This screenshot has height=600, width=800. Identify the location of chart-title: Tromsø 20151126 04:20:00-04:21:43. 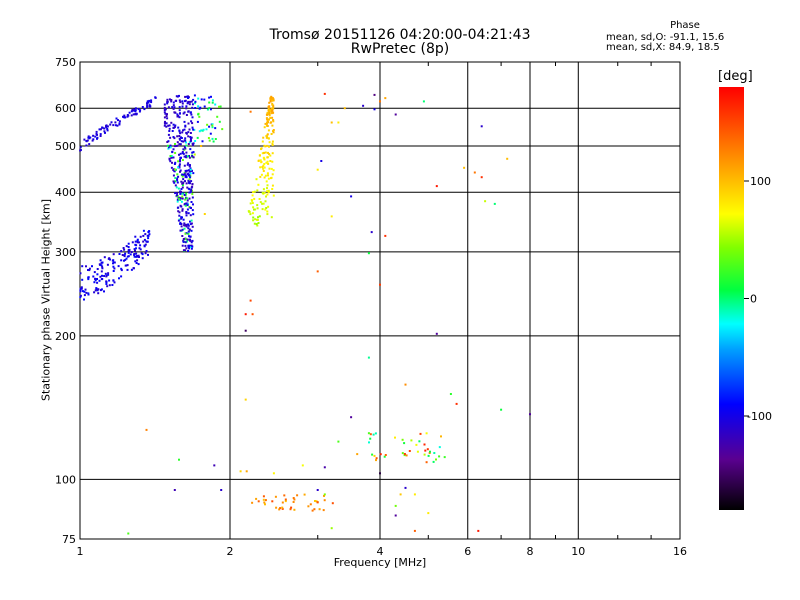
(400, 35).